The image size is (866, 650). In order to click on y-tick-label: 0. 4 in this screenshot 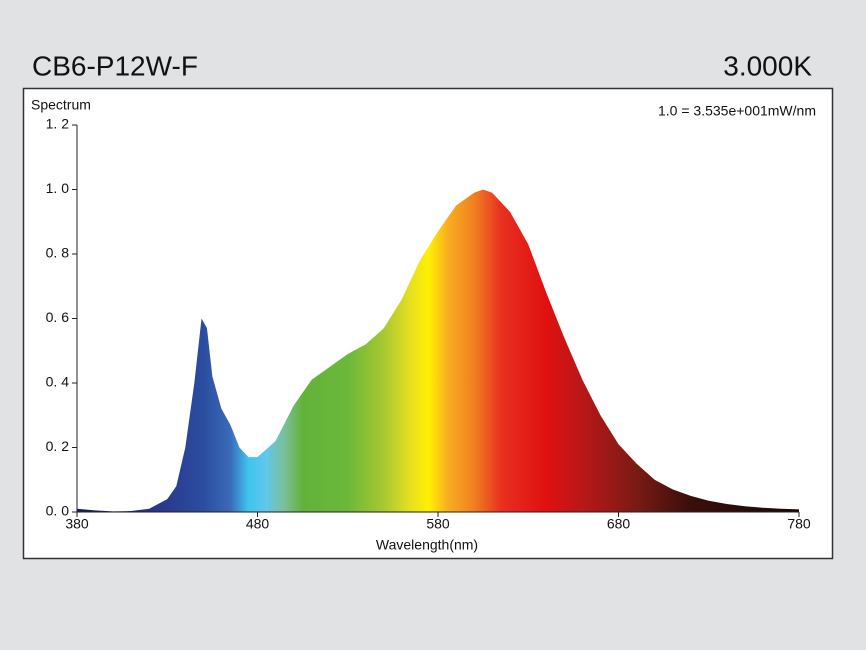, I will do `click(58, 382)`.